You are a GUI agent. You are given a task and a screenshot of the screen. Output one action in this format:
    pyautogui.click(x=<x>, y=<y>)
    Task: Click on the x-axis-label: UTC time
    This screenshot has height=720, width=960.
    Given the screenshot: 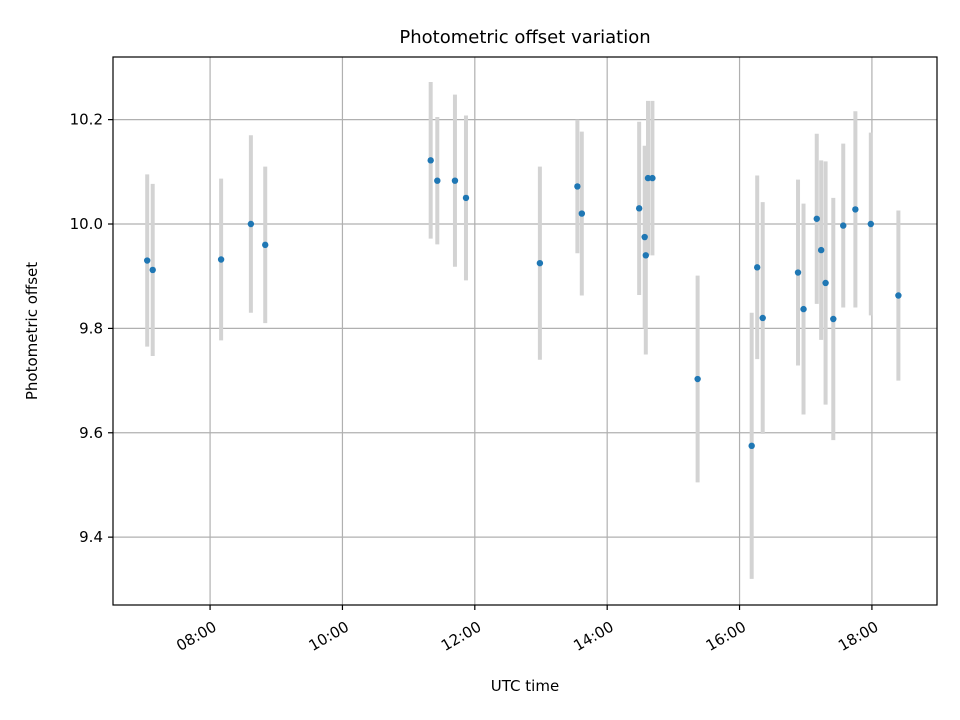 What is the action you would take?
    pyautogui.click(x=525, y=686)
    